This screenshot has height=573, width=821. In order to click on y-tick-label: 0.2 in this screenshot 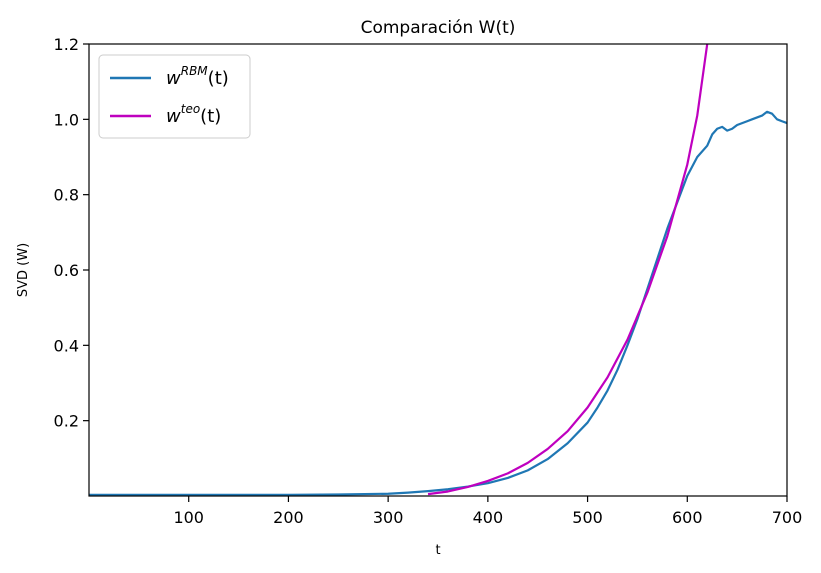, I will do `click(66, 421)`.